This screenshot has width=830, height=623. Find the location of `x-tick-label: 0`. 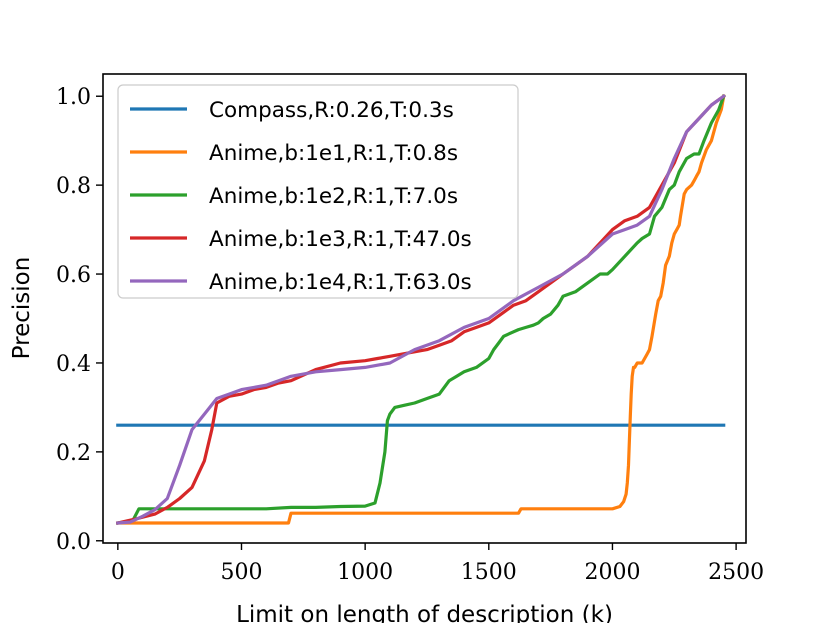

x-tick-label: 0 is located at coordinates (118, 572).